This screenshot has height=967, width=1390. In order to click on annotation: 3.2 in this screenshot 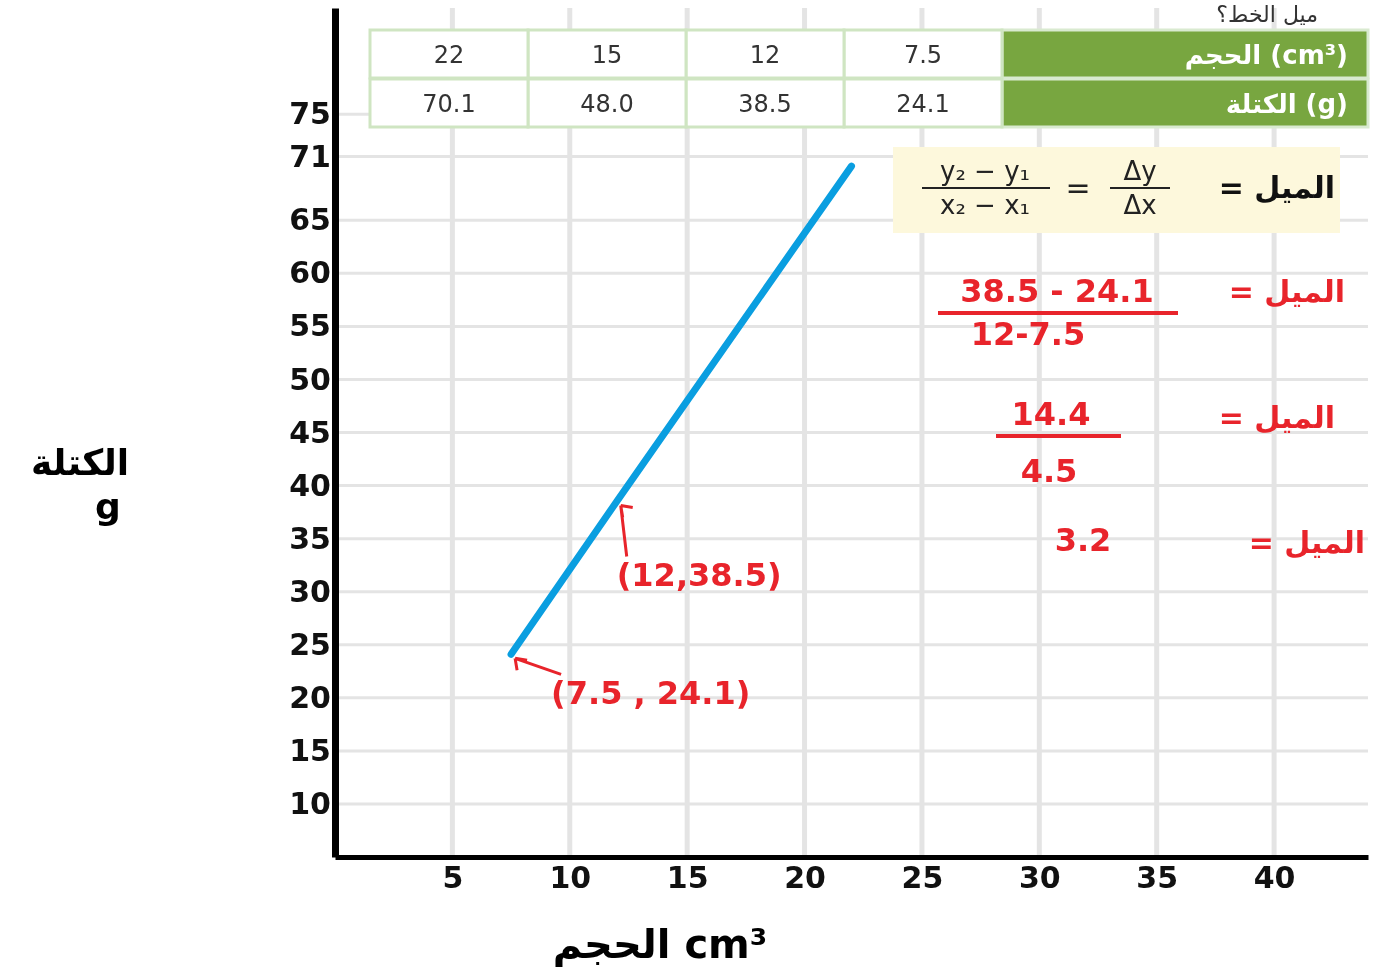, I will do `click(1083, 540)`.